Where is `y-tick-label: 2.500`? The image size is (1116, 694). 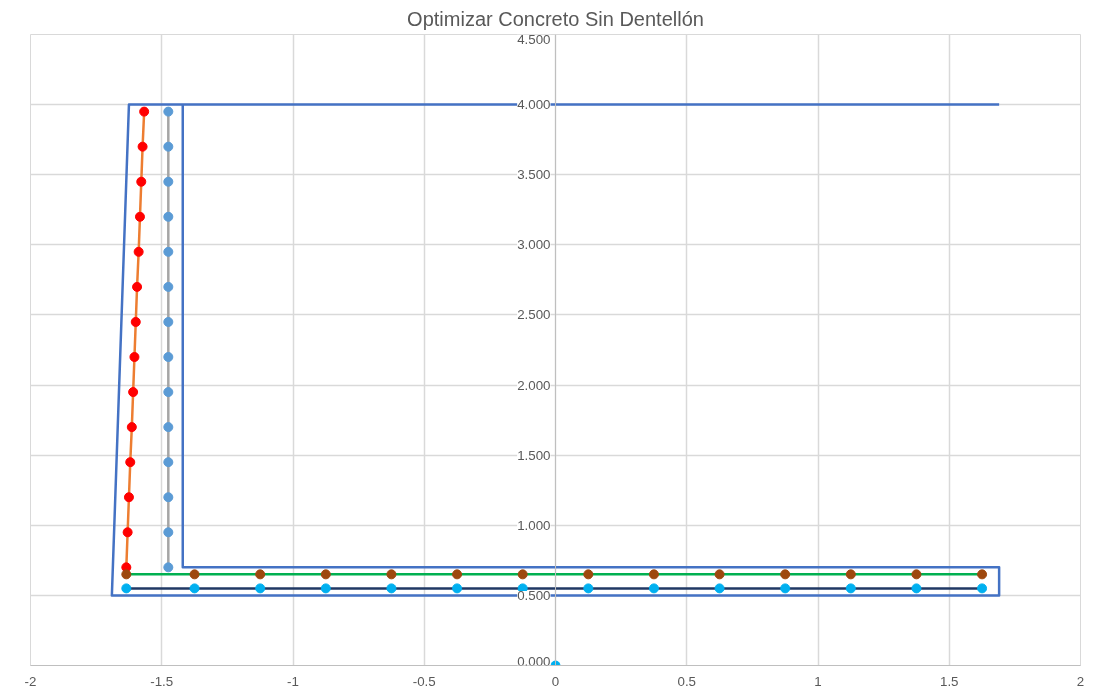
y-tick-label: 2.500 is located at coordinates (534, 315).